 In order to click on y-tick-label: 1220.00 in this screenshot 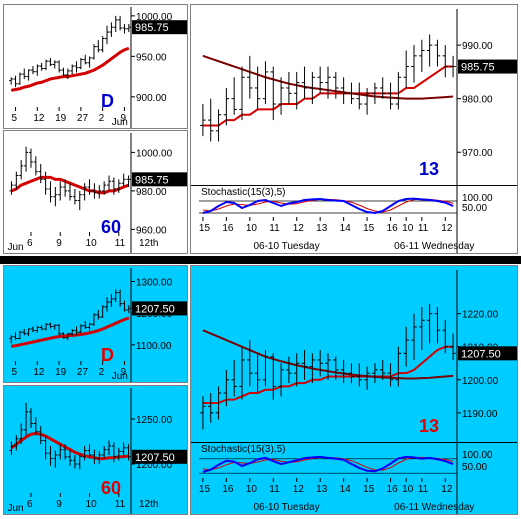, I will do `click(480, 315)`.